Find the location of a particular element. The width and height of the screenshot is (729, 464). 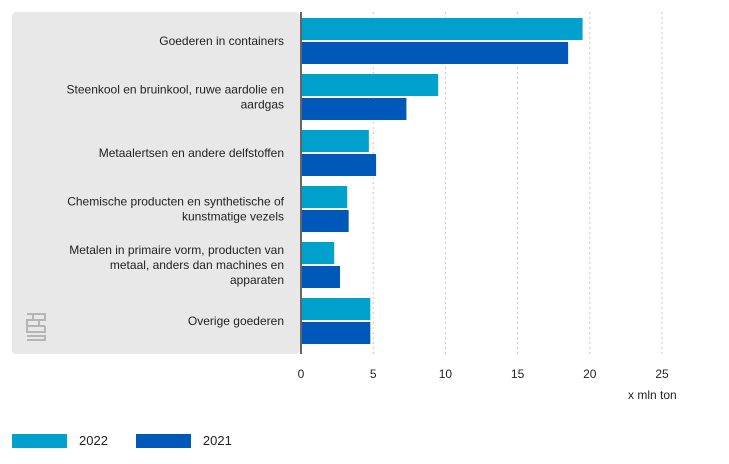

category-label: metaal, anders dan machines en is located at coordinates (197, 265).